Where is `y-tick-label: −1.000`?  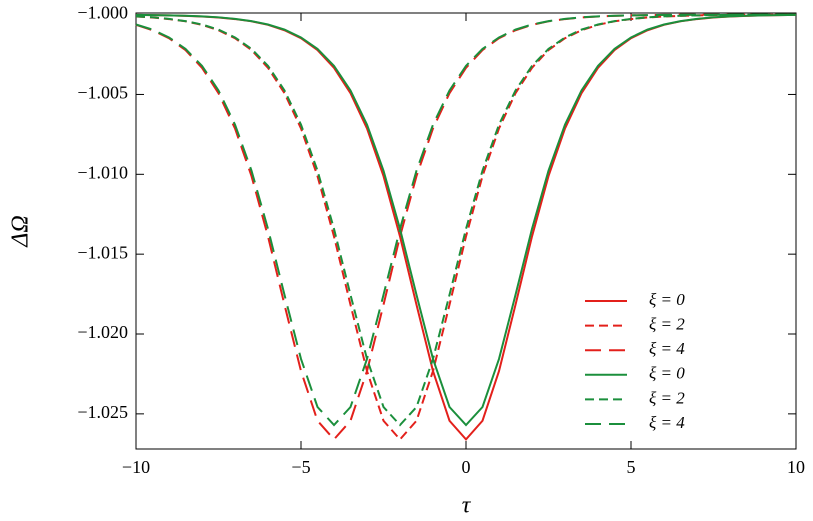
y-tick-label: −1.000 is located at coordinates (102, 13).